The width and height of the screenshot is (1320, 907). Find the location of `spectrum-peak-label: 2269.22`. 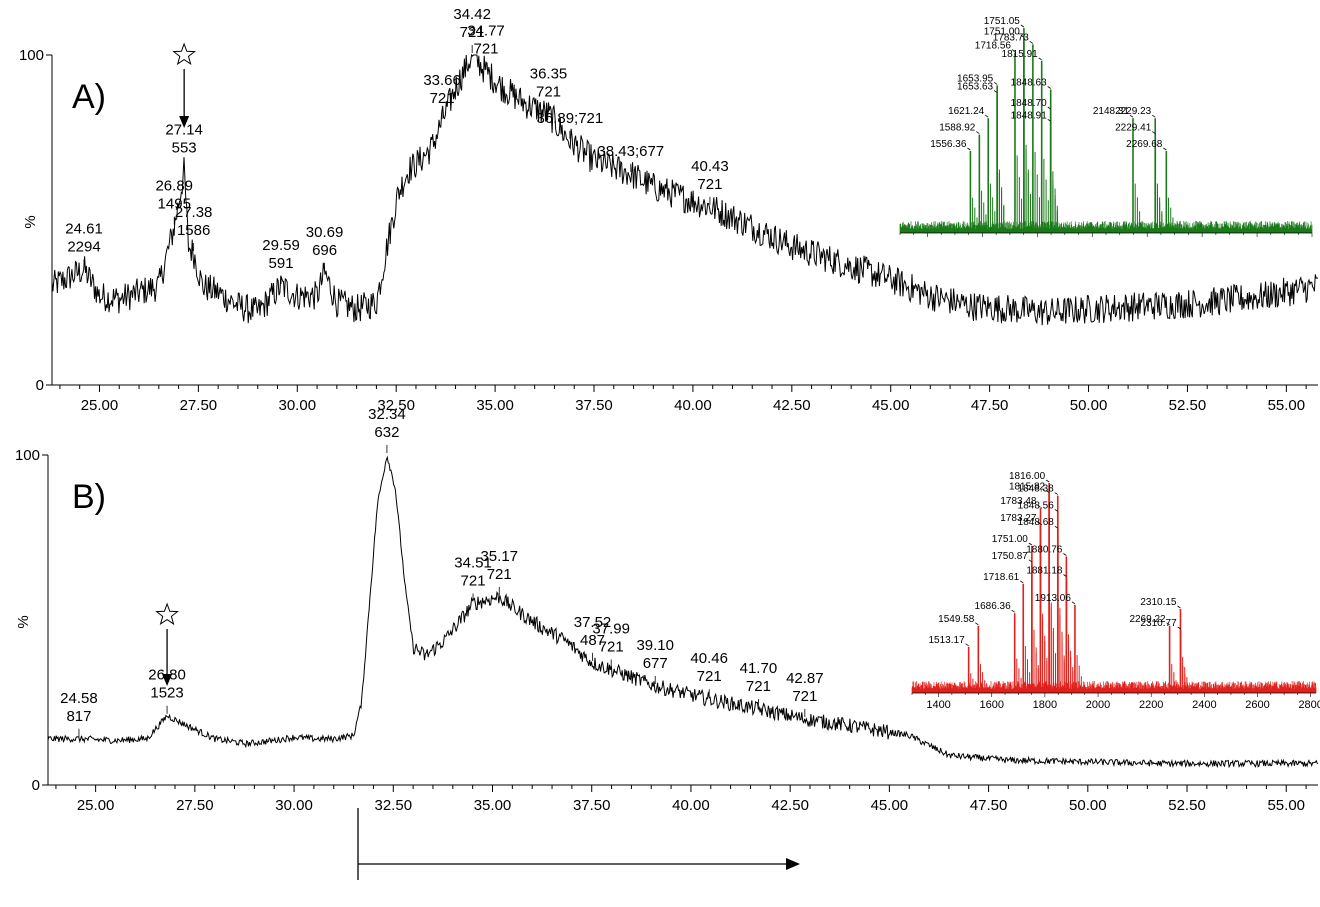

spectrum-peak-label: 2269.22 is located at coordinates (1147, 619).